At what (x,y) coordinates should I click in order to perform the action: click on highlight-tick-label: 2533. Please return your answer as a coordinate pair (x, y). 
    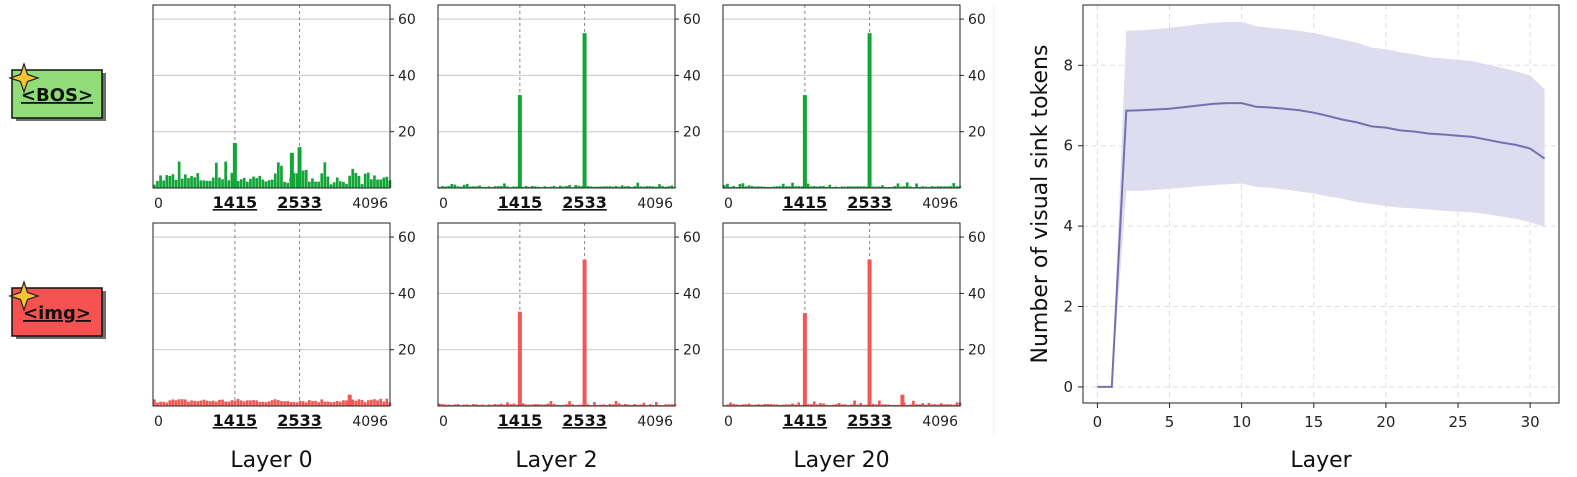
    Looking at the image, I should click on (584, 420).